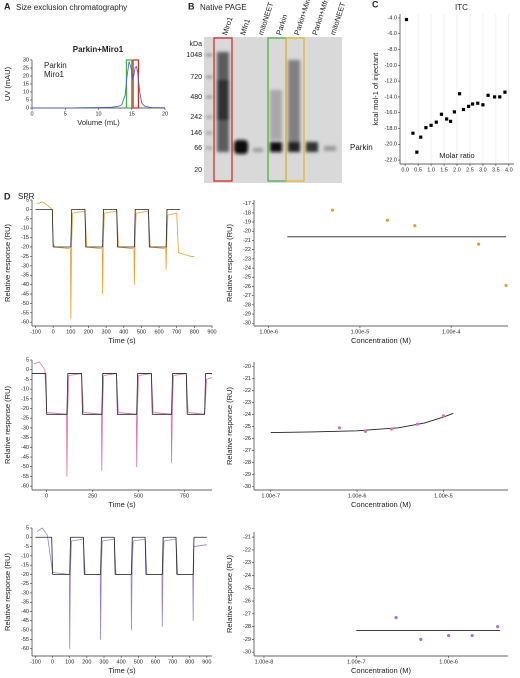 This screenshot has width=520, height=678. What do you see at coordinates (194, 55) in the screenshot?
I see `marker-label: 1048` at bounding box center [194, 55].